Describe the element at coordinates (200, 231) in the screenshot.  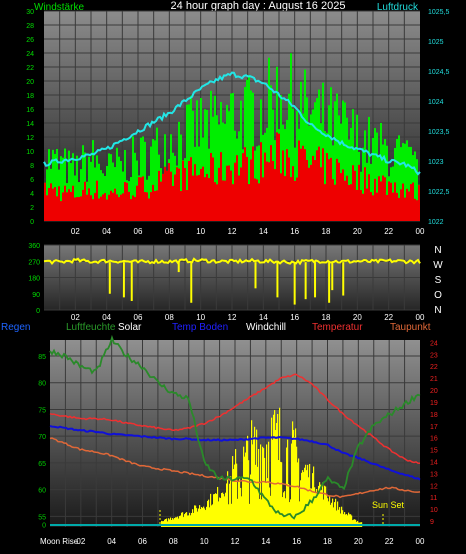
I see `wind-x-tick-label: 10` at that location.